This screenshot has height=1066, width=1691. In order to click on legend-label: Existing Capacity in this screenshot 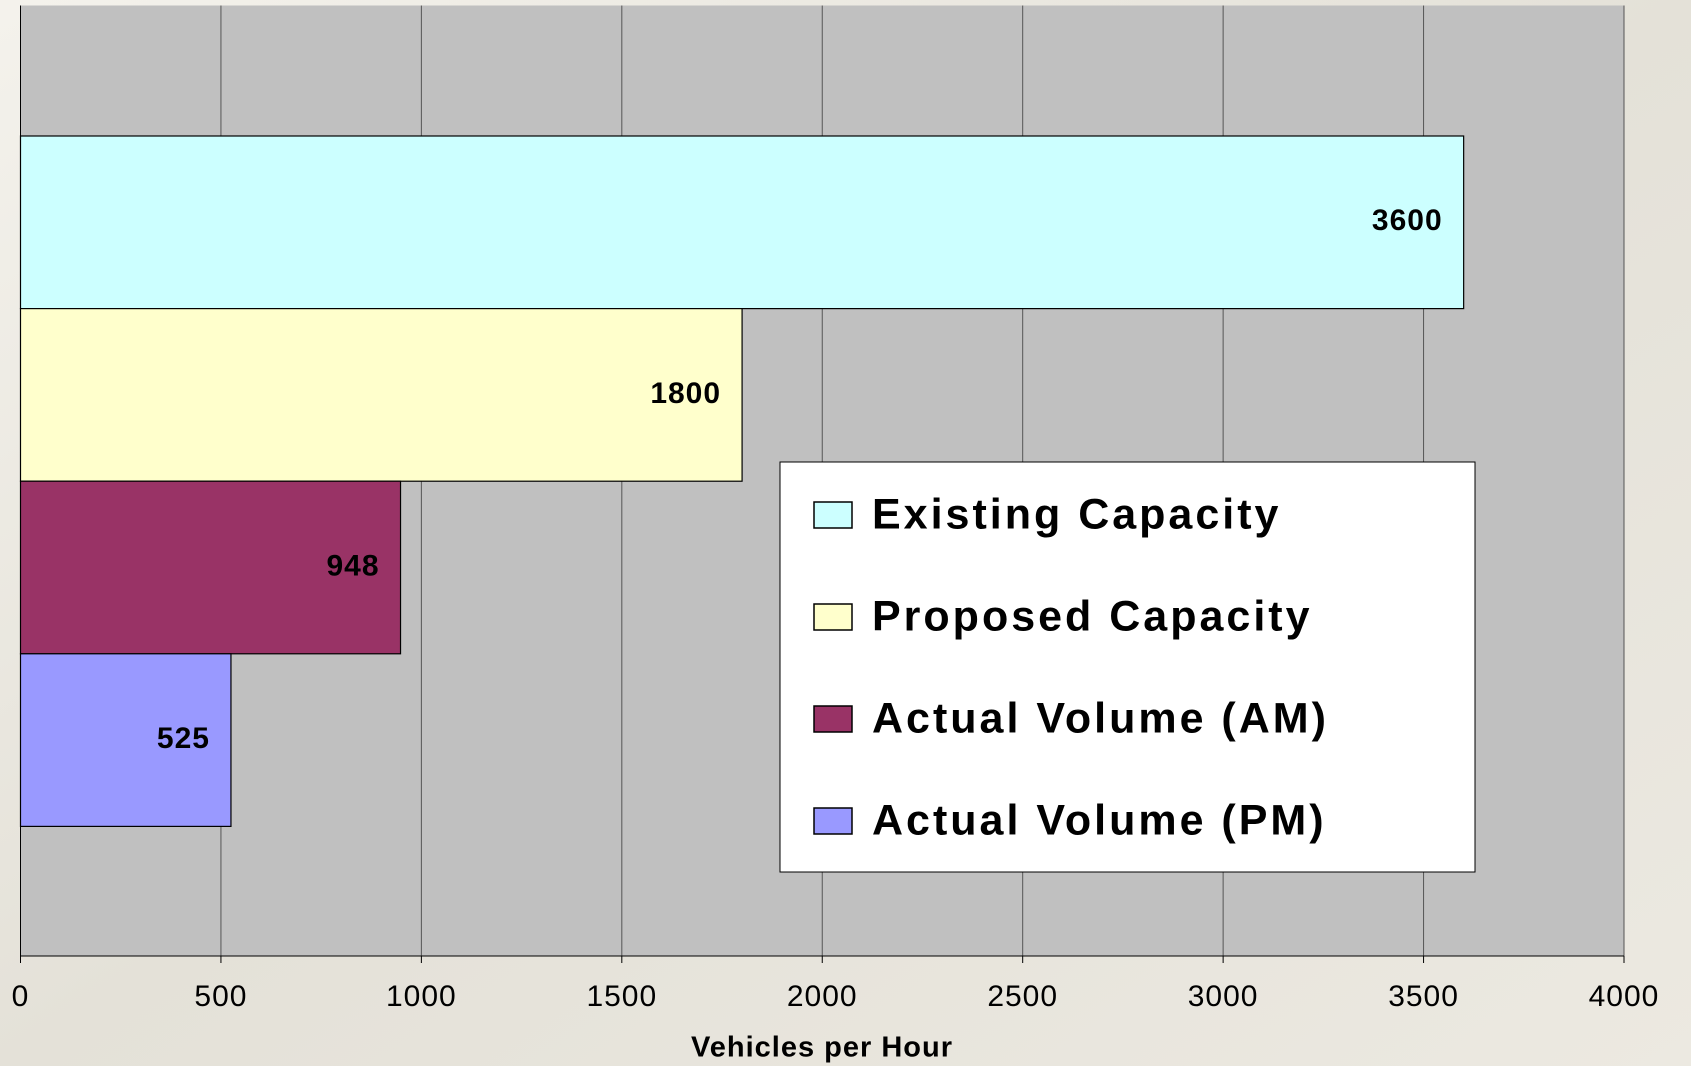, I will do `click(1076, 514)`.